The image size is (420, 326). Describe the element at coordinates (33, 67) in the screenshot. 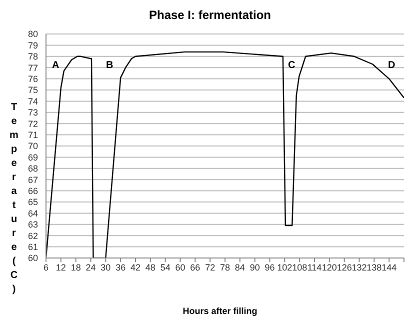

I see `y-tick-label: 77` at that location.